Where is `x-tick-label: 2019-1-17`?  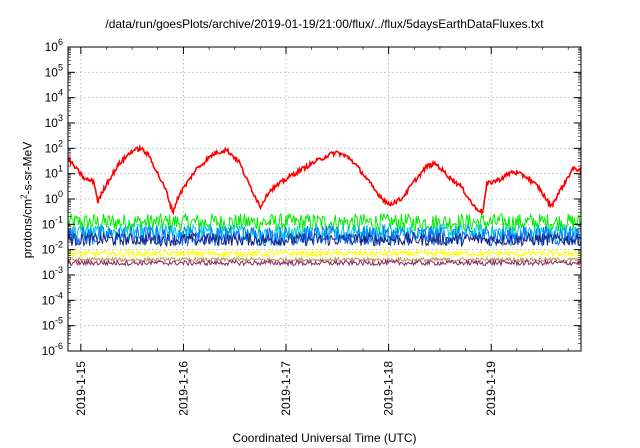 x-tick-label: 2019-1-17 is located at coordinates (286, 388).